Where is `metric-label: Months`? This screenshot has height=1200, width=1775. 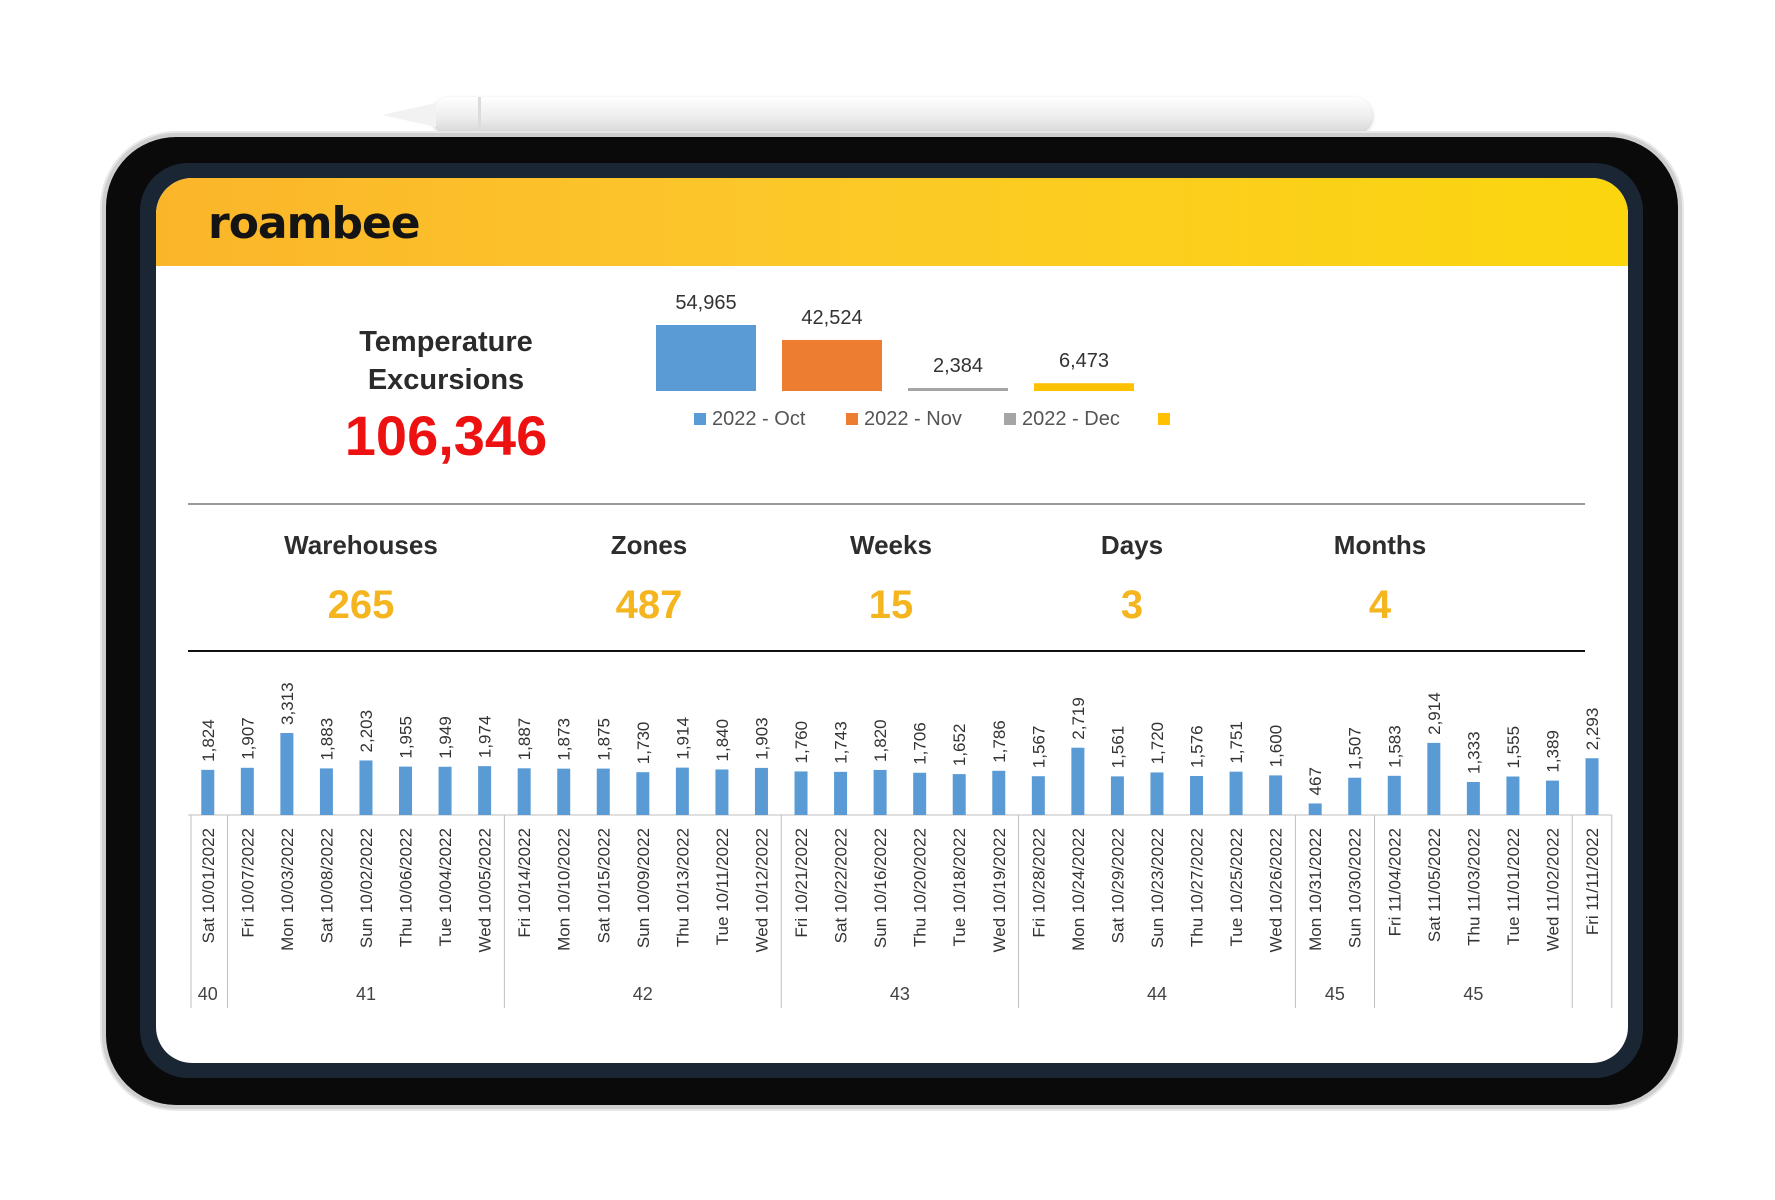 metric-label: Months is located at coordinates (1380, 545).